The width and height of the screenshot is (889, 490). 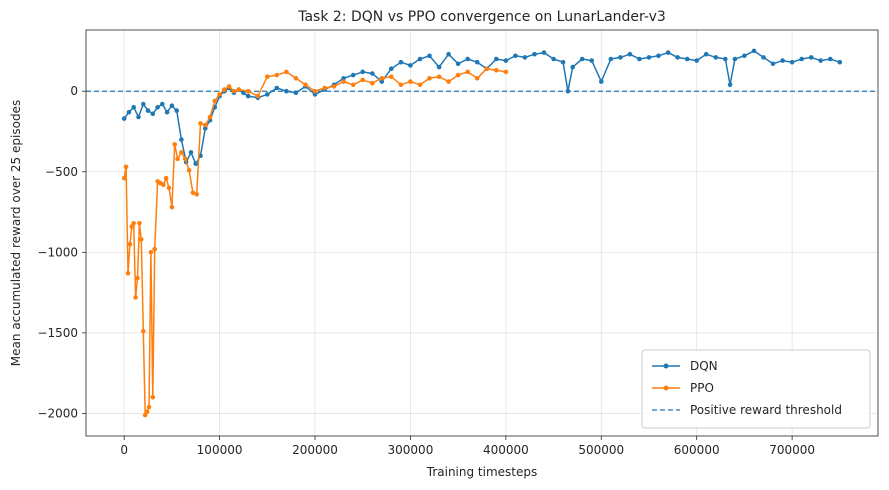 What do you see at coordinates (220, 450) in the screenshot?
I see `x-tick-label: 100000` at bounding box center [220, 450].